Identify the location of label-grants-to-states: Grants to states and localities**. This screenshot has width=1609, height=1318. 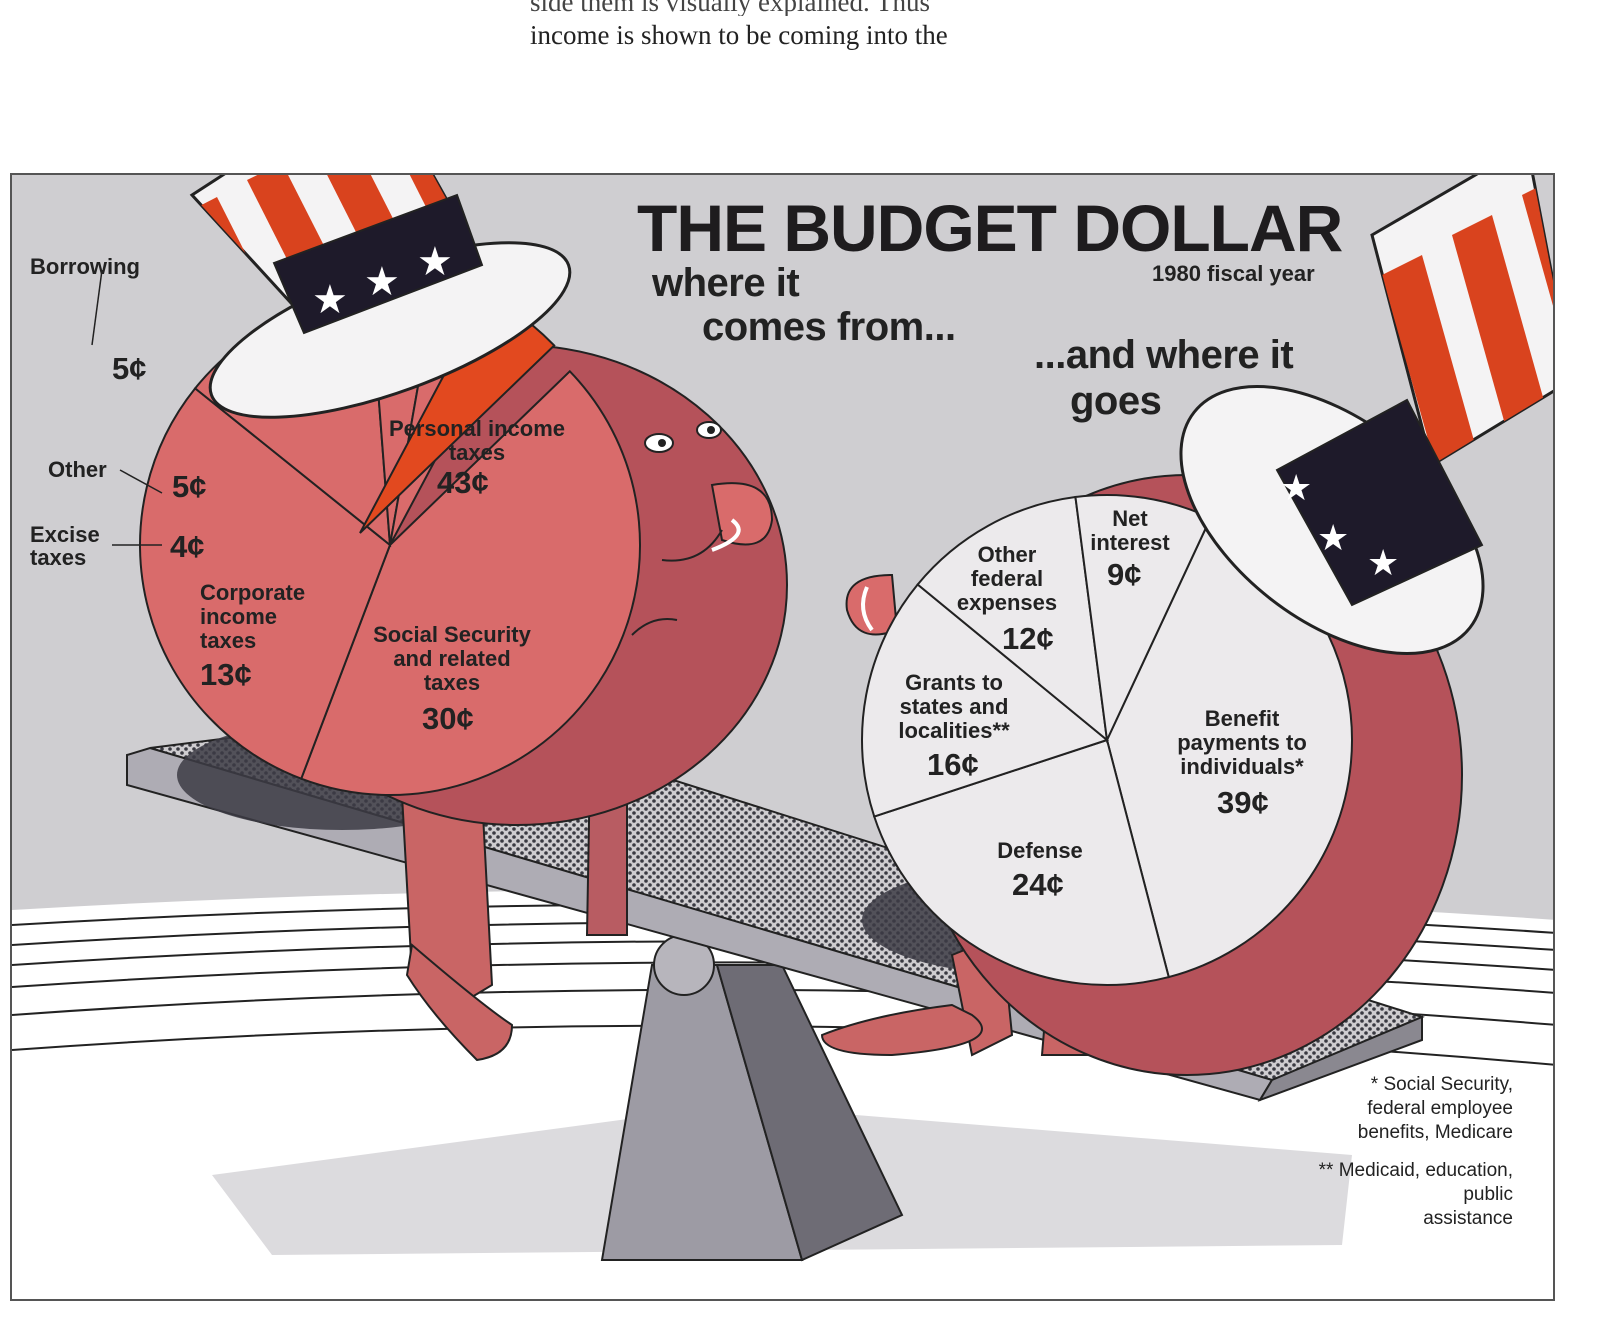
(954, 706).